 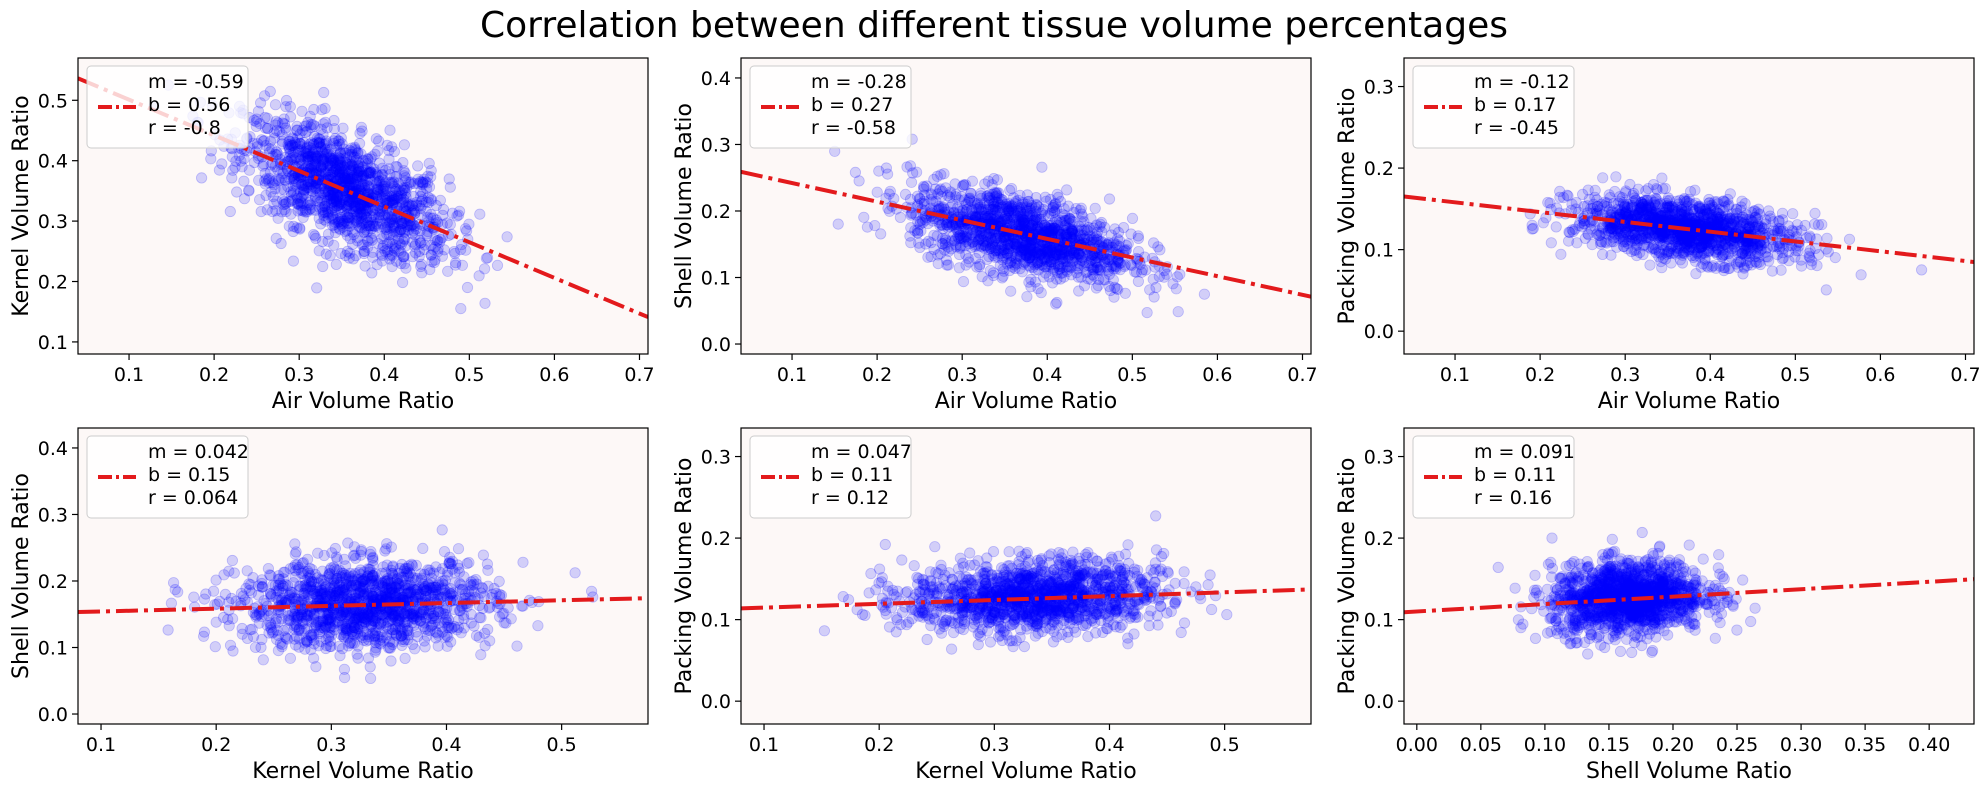 What do you see at coordinates (859, 82) in the screenshot?
I see `legend-entry: m = -0.28` at bounding box center [859, 82].